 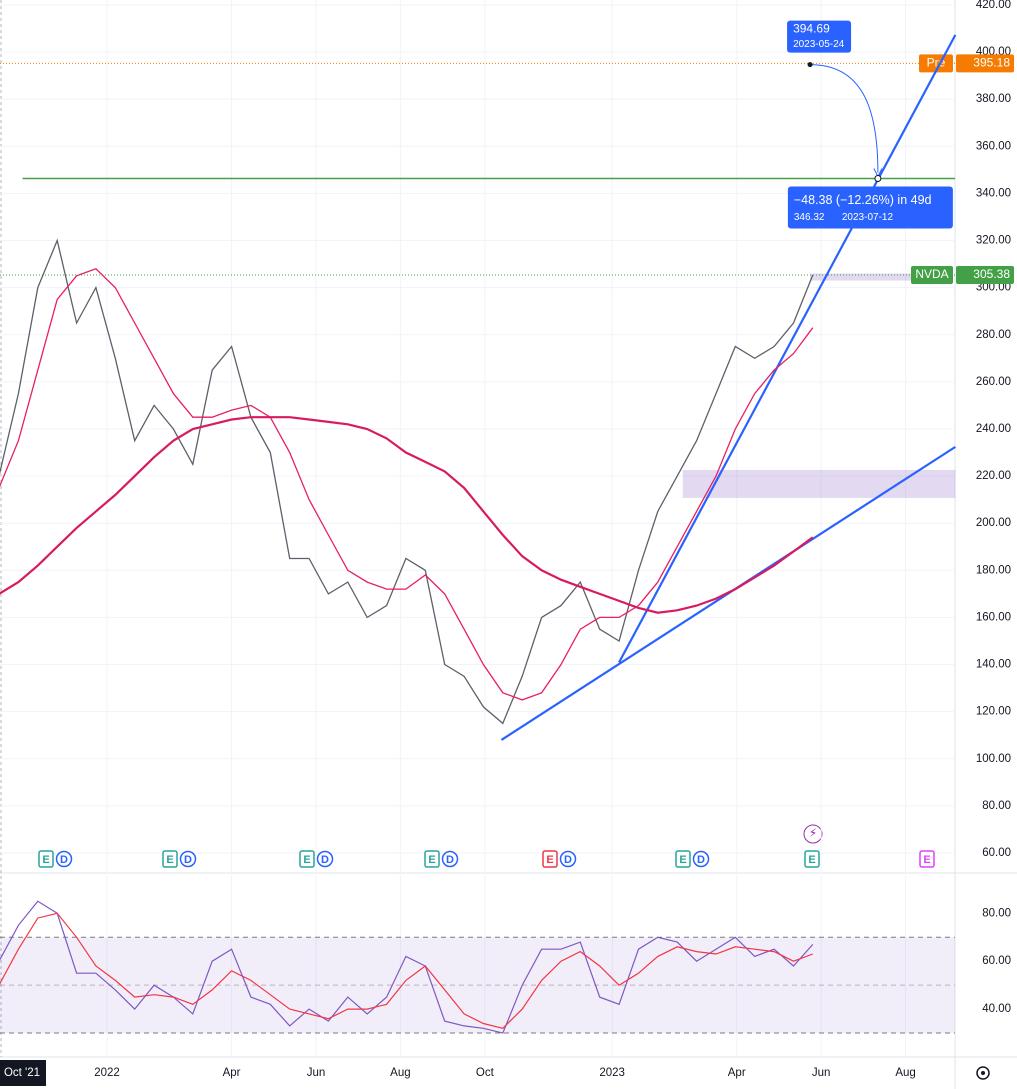 What do you see at coordinates (863, 200) in the screenshot?
I see `measure-label: −48.38 (−12.26%) in 49d` at bounding box center [863, 200].